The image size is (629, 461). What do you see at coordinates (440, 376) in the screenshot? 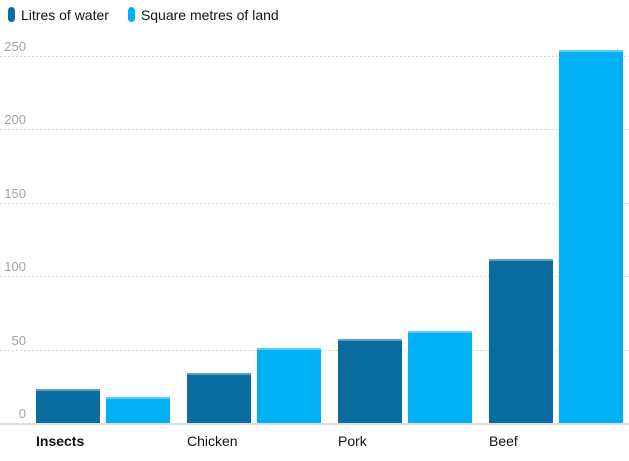
I see `bar-land-pork` at bounding box center [440, 376].